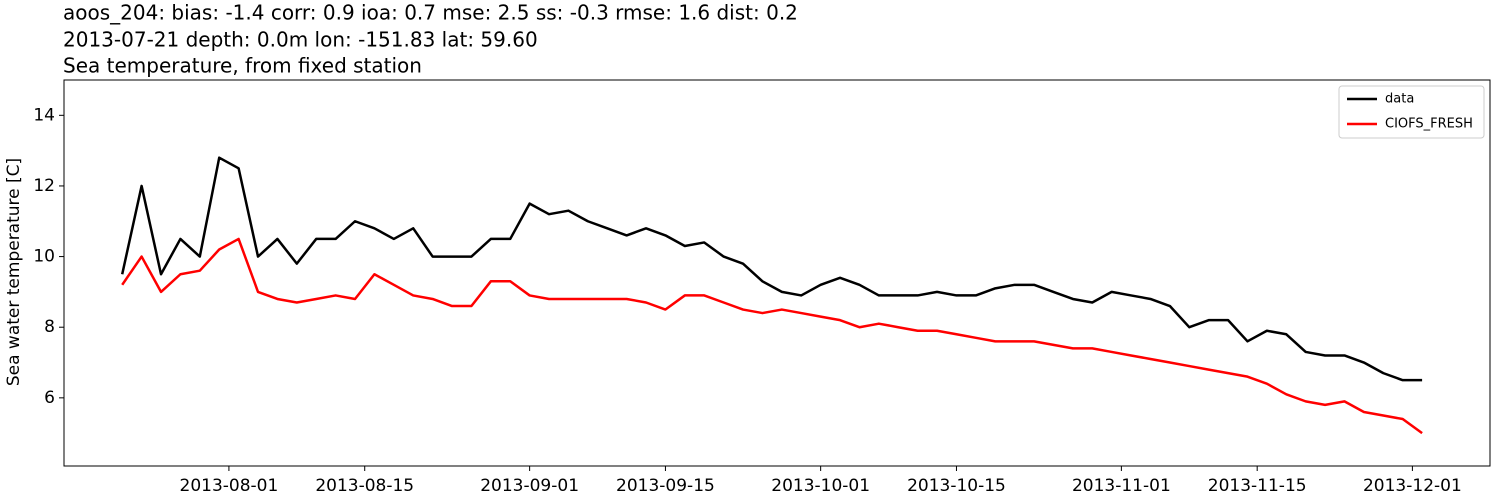 The image size is (1500, 500). Describe the element at coordinates (1412, 486) in the screenshot. I see `x-tick-label: 2013-12-01` at that location.